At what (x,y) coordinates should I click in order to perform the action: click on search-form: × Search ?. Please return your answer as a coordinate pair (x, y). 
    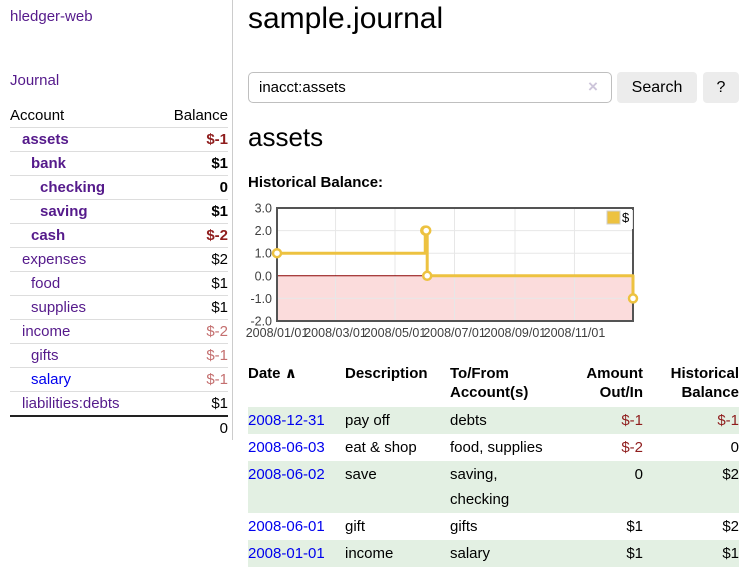
    Looking at the image, I should click on (493, 87).